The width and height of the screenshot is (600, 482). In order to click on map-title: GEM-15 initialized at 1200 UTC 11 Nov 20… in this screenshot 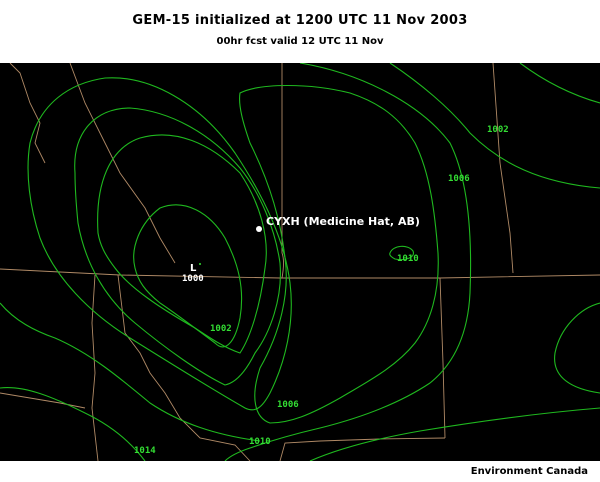, I will do `click(300, 20)`.